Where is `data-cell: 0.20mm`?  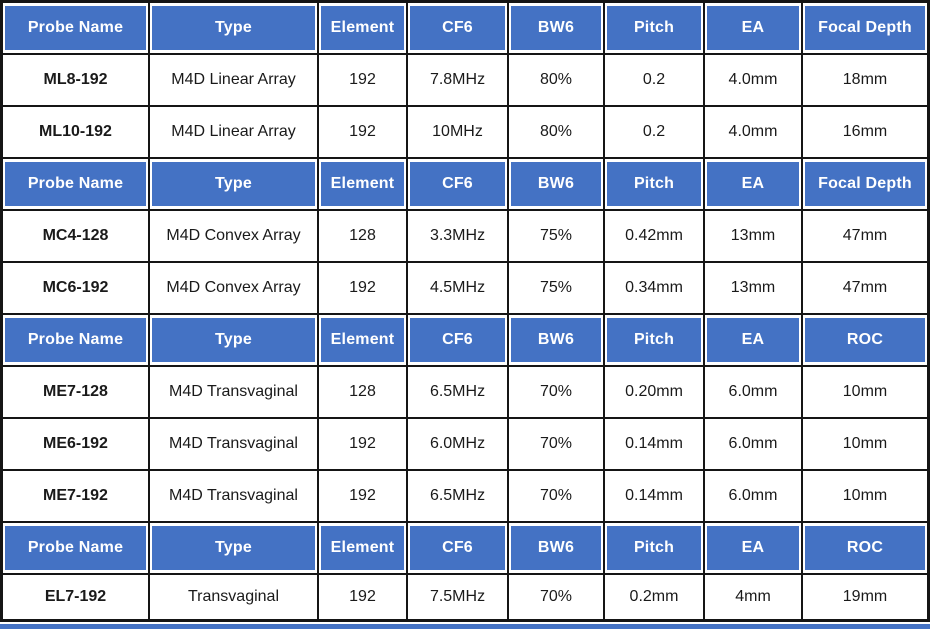 data-cell: 0.20mm is located at coordinates (655, 393).